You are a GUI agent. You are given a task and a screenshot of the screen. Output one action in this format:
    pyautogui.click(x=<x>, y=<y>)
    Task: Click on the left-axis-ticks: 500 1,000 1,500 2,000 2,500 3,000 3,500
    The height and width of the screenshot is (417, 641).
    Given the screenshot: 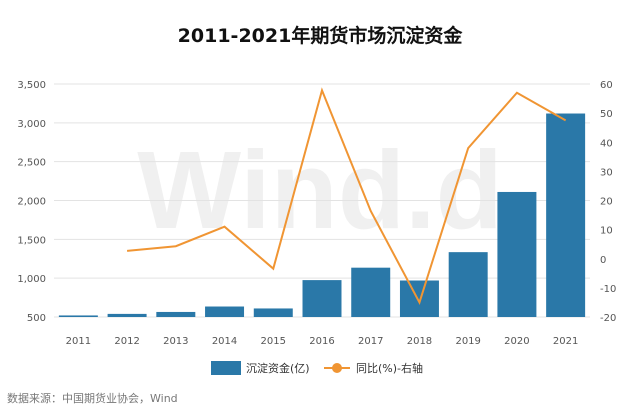 What is the action you would take?
    pyautogui.click(x=31, y=202)
    